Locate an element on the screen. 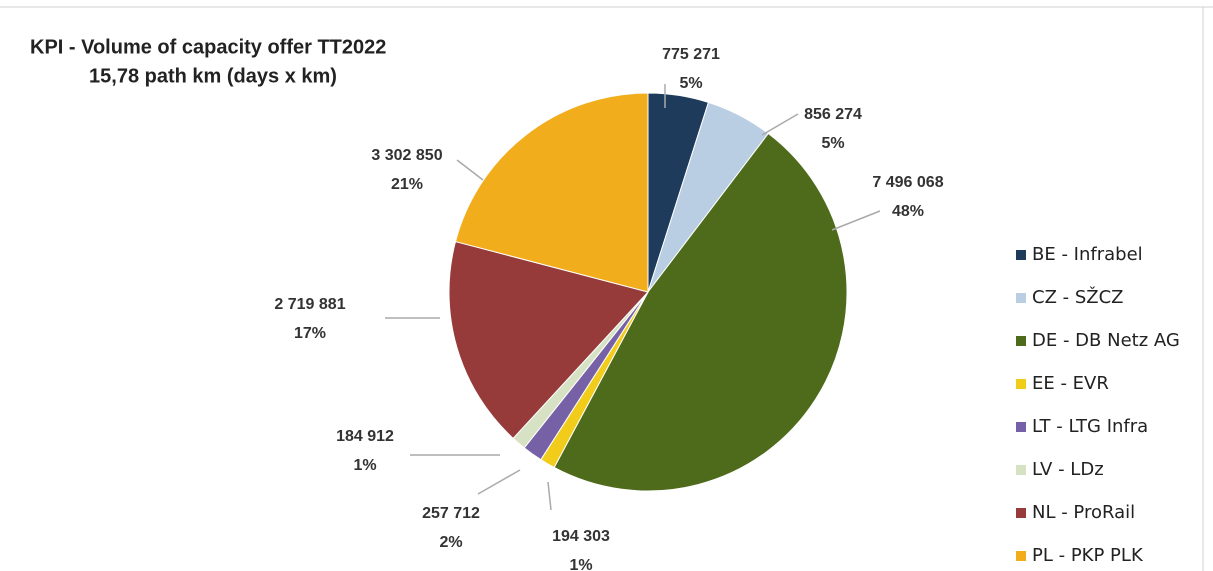  data-label: 257 712 is located at coordinates (451, 513).